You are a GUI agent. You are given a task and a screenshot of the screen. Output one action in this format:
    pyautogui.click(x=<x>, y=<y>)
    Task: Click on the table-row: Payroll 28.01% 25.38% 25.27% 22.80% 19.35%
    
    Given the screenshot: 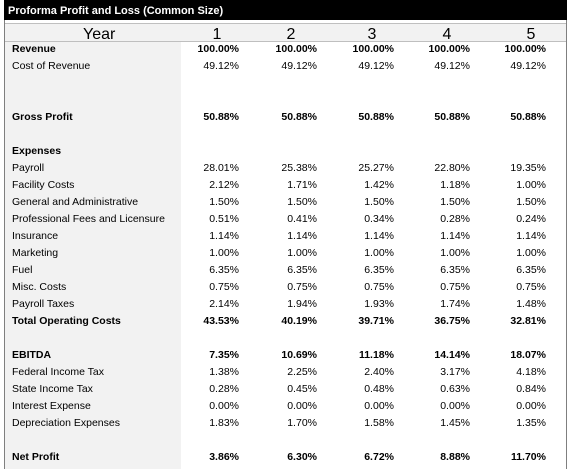 What is the action you would take?
    pyautogui.click(x=285, y=168)
    